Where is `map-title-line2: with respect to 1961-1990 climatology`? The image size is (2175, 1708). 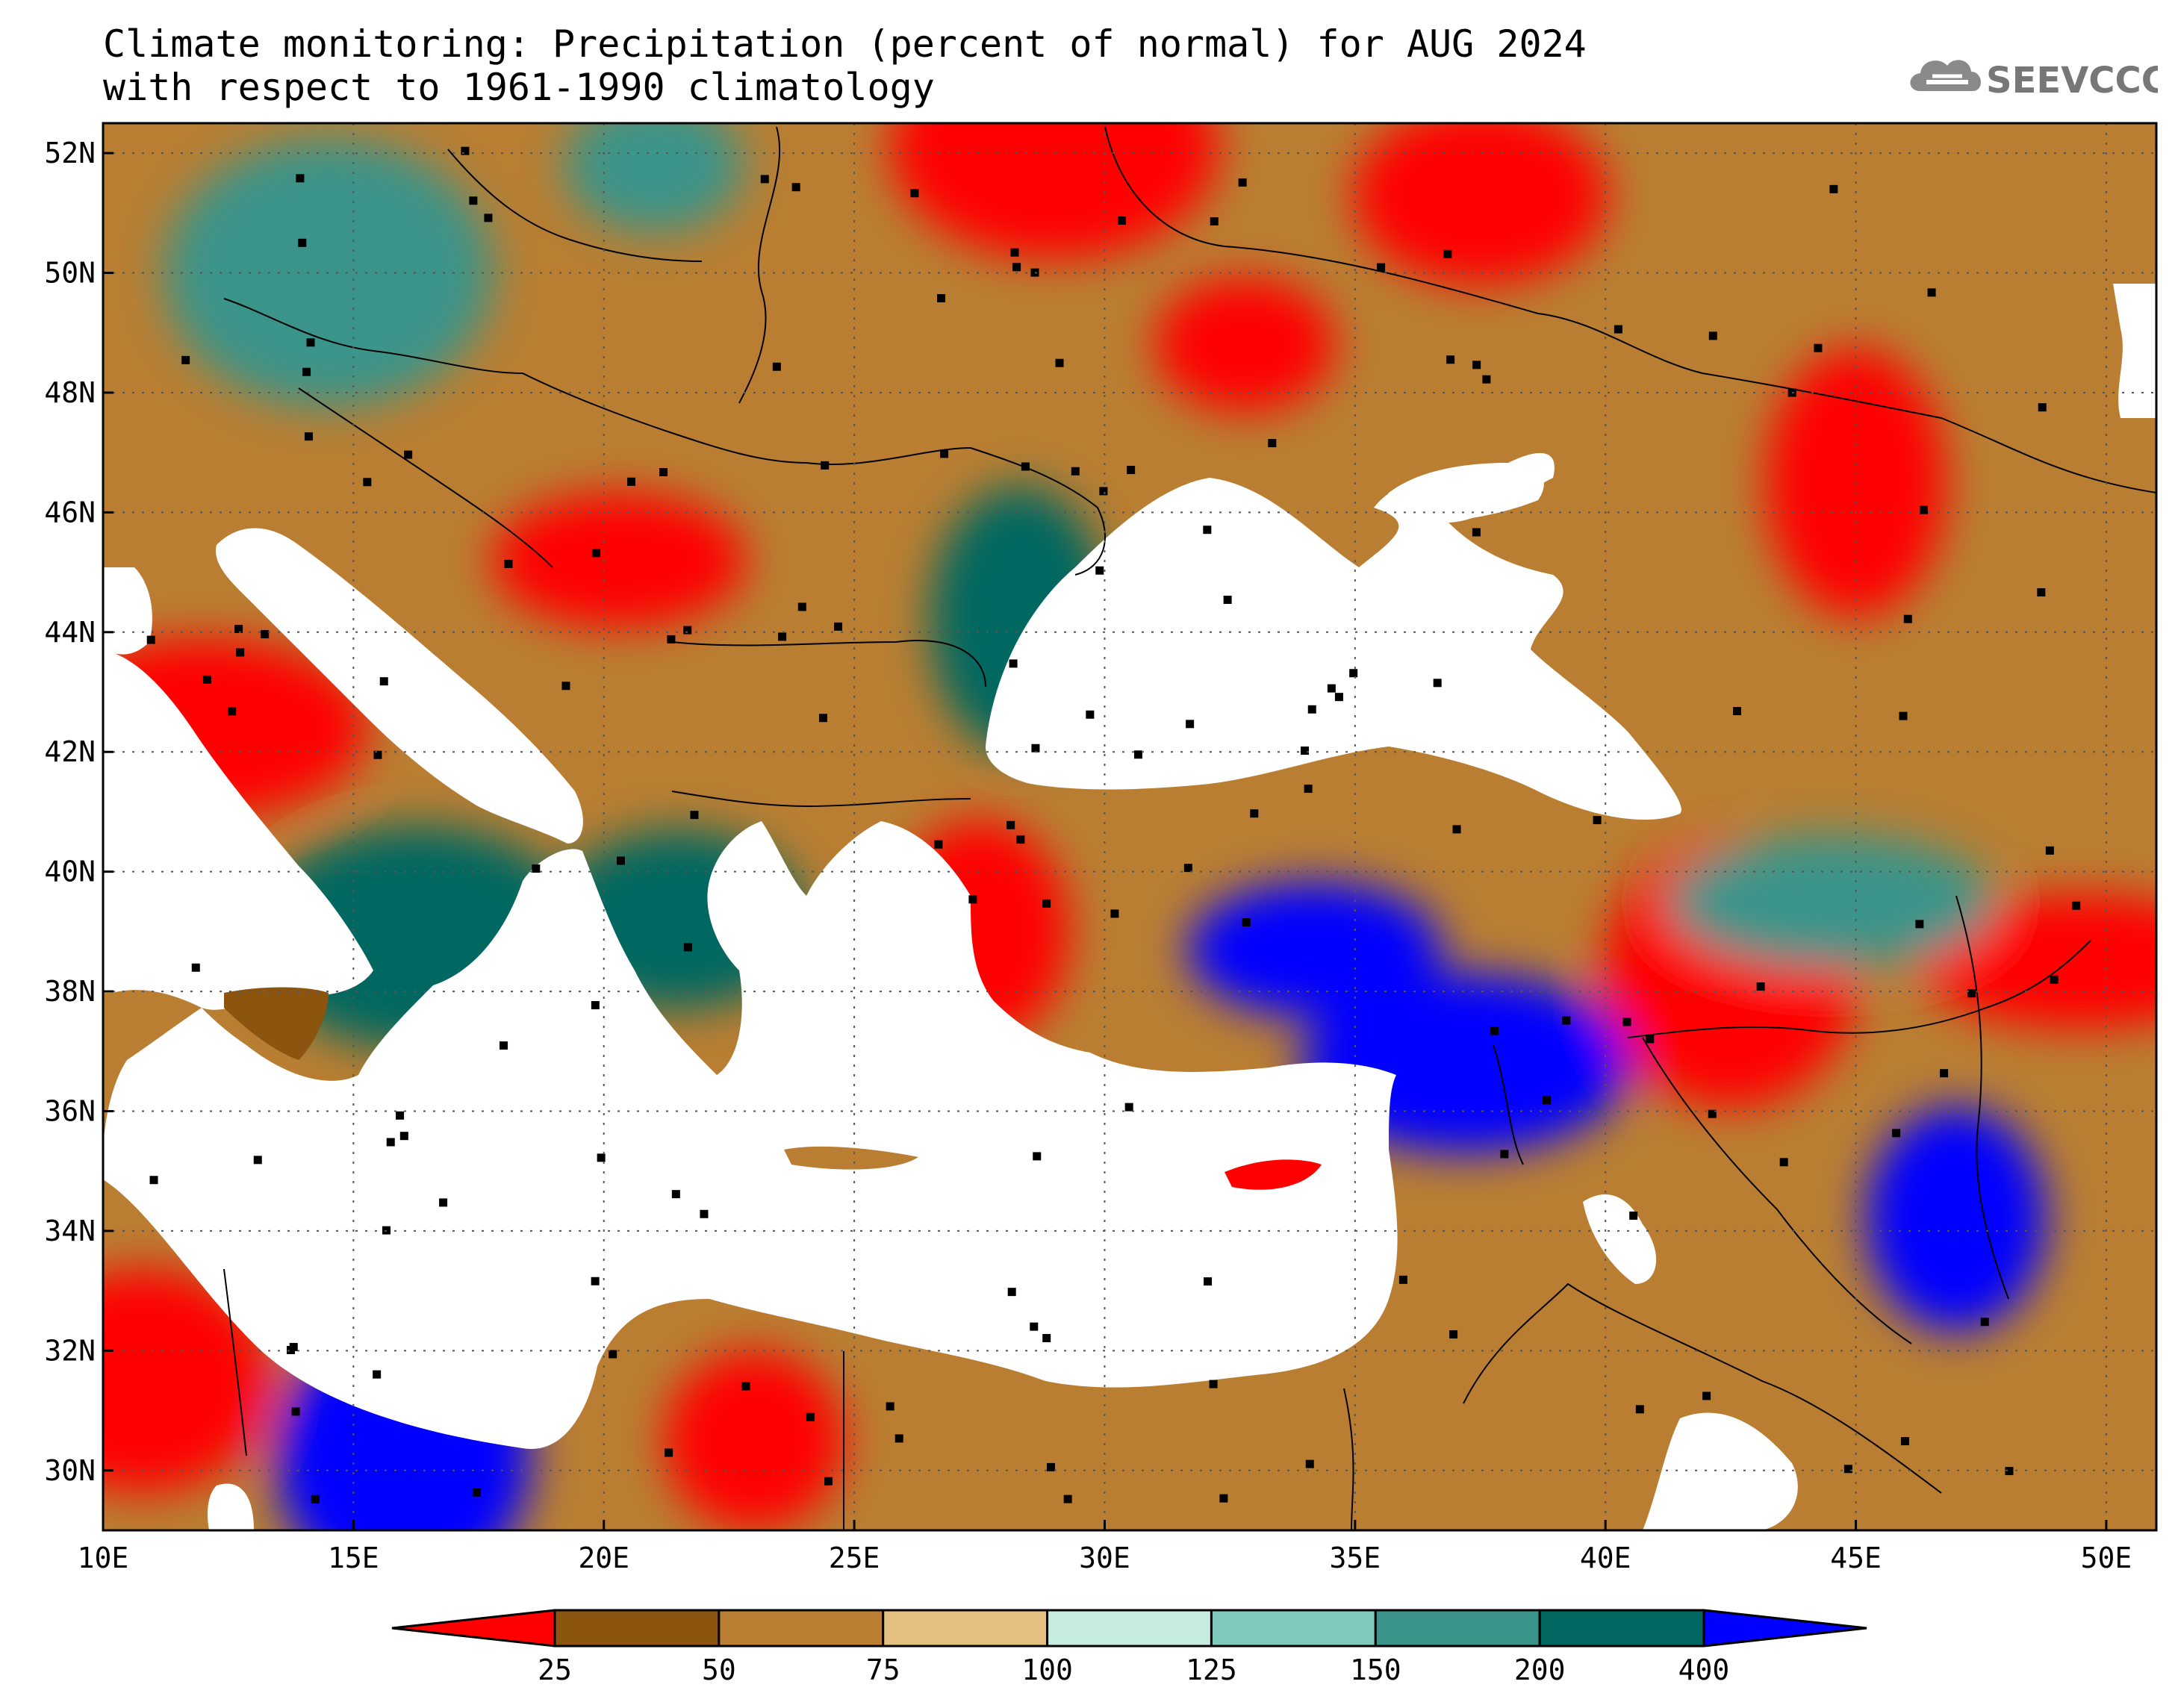 map-title-line2: with respect to 1961-1990 climatology is located at coordinates (519, 87).